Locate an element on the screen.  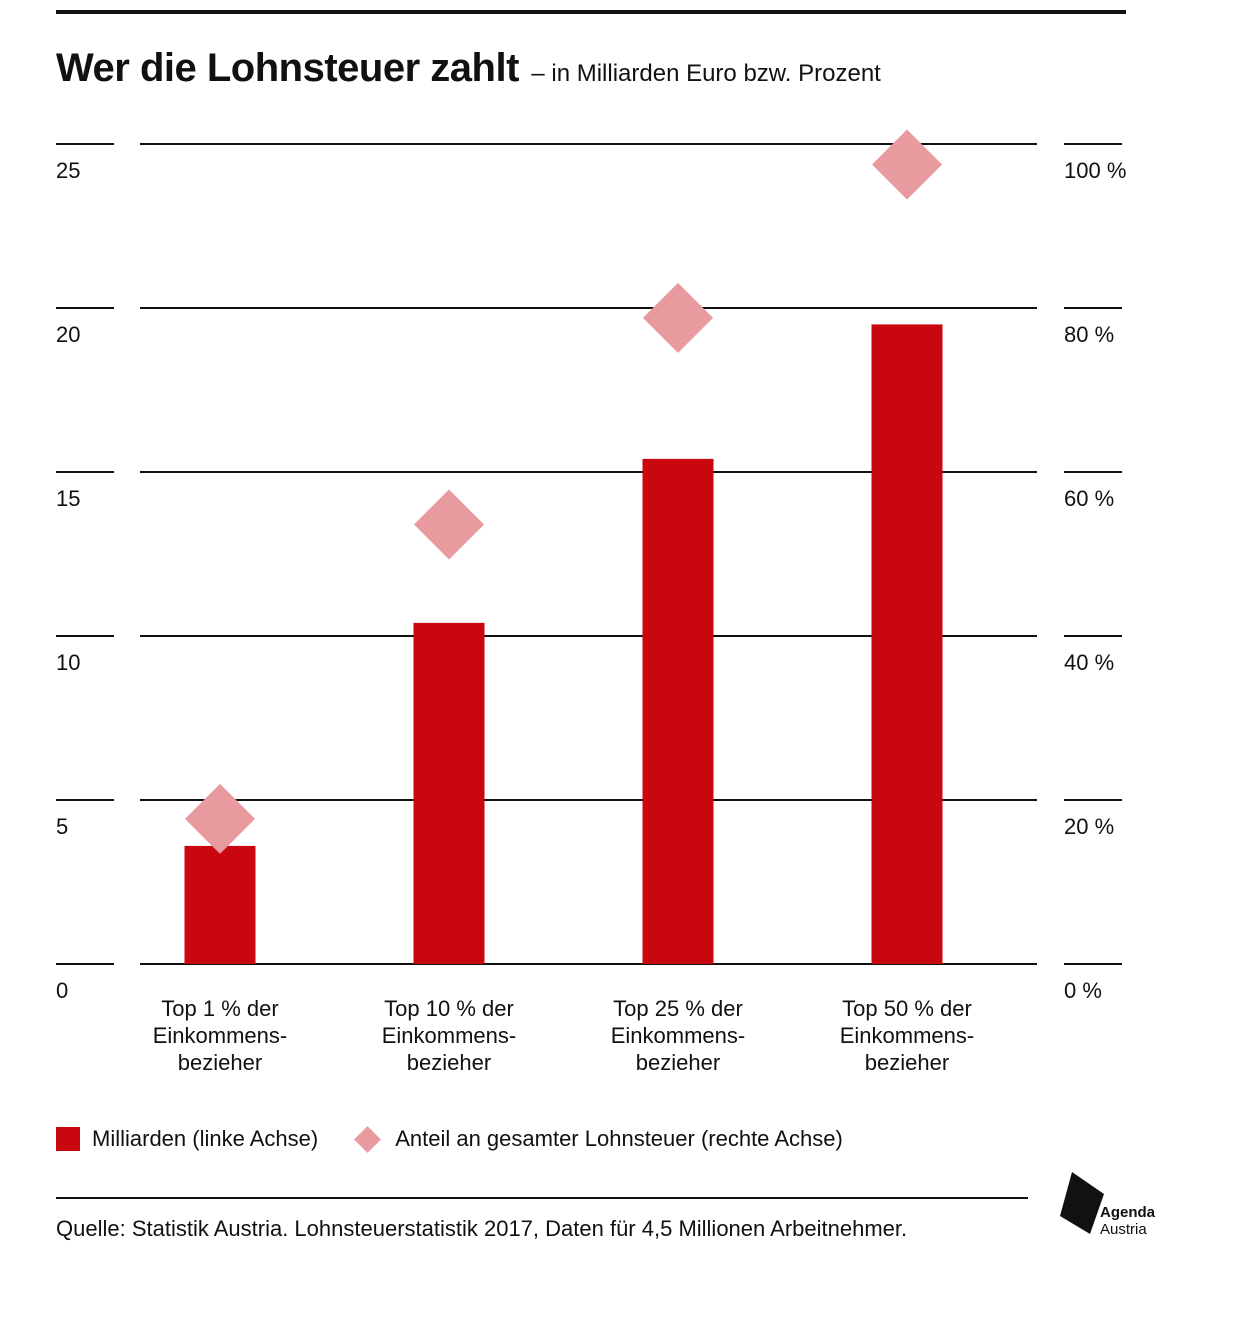
legend-bar-swatch is located at coordinates (68, 1139).